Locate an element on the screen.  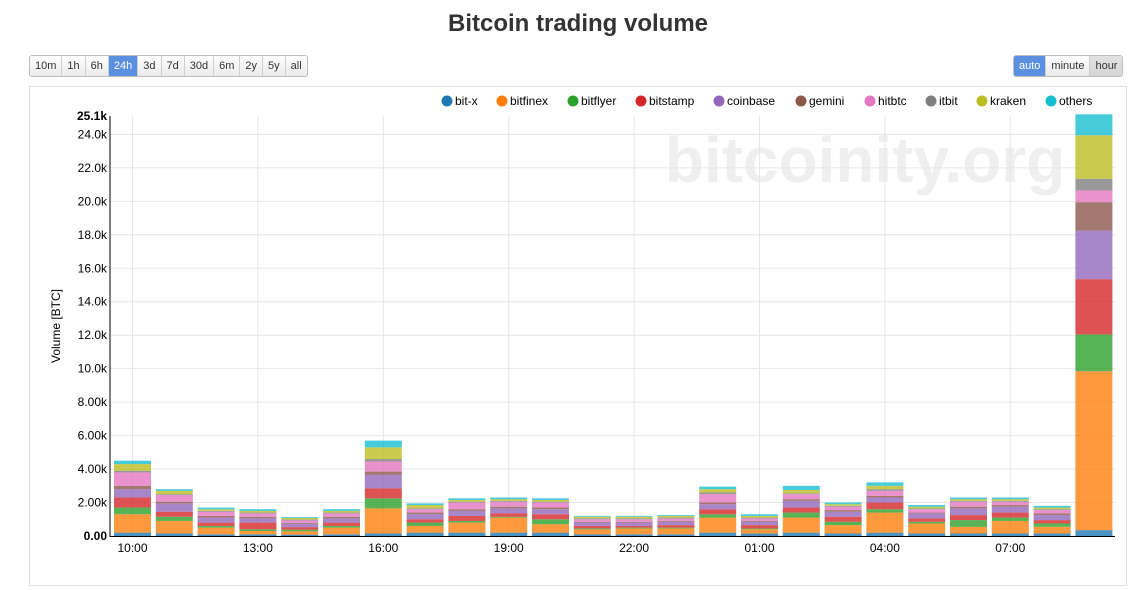
legend-marker-kraken is located at coordinates (982, 101).